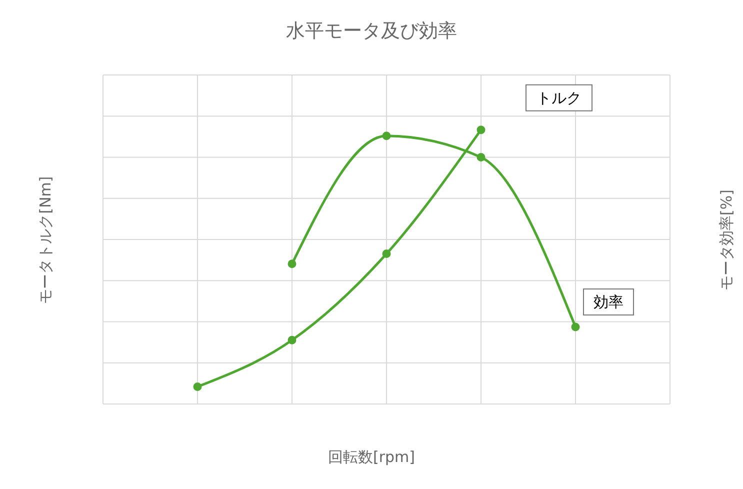 The image size is (743, 489). What do you see at coordinates (371, 457) in the screenshot?
I see `x-axis-title: 回転数[rpm]` at bounding box center [371, 457].